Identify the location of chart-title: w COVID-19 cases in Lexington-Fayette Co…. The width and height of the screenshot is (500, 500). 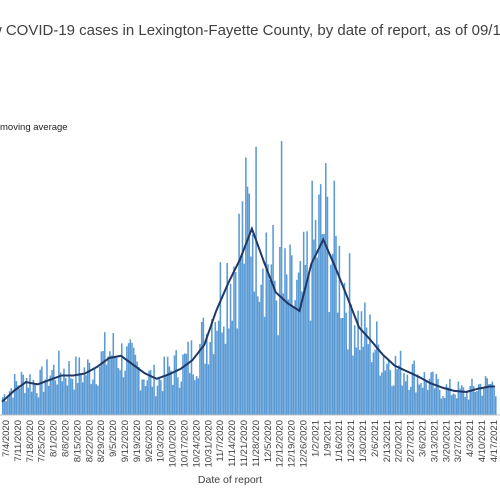
(250, 30).